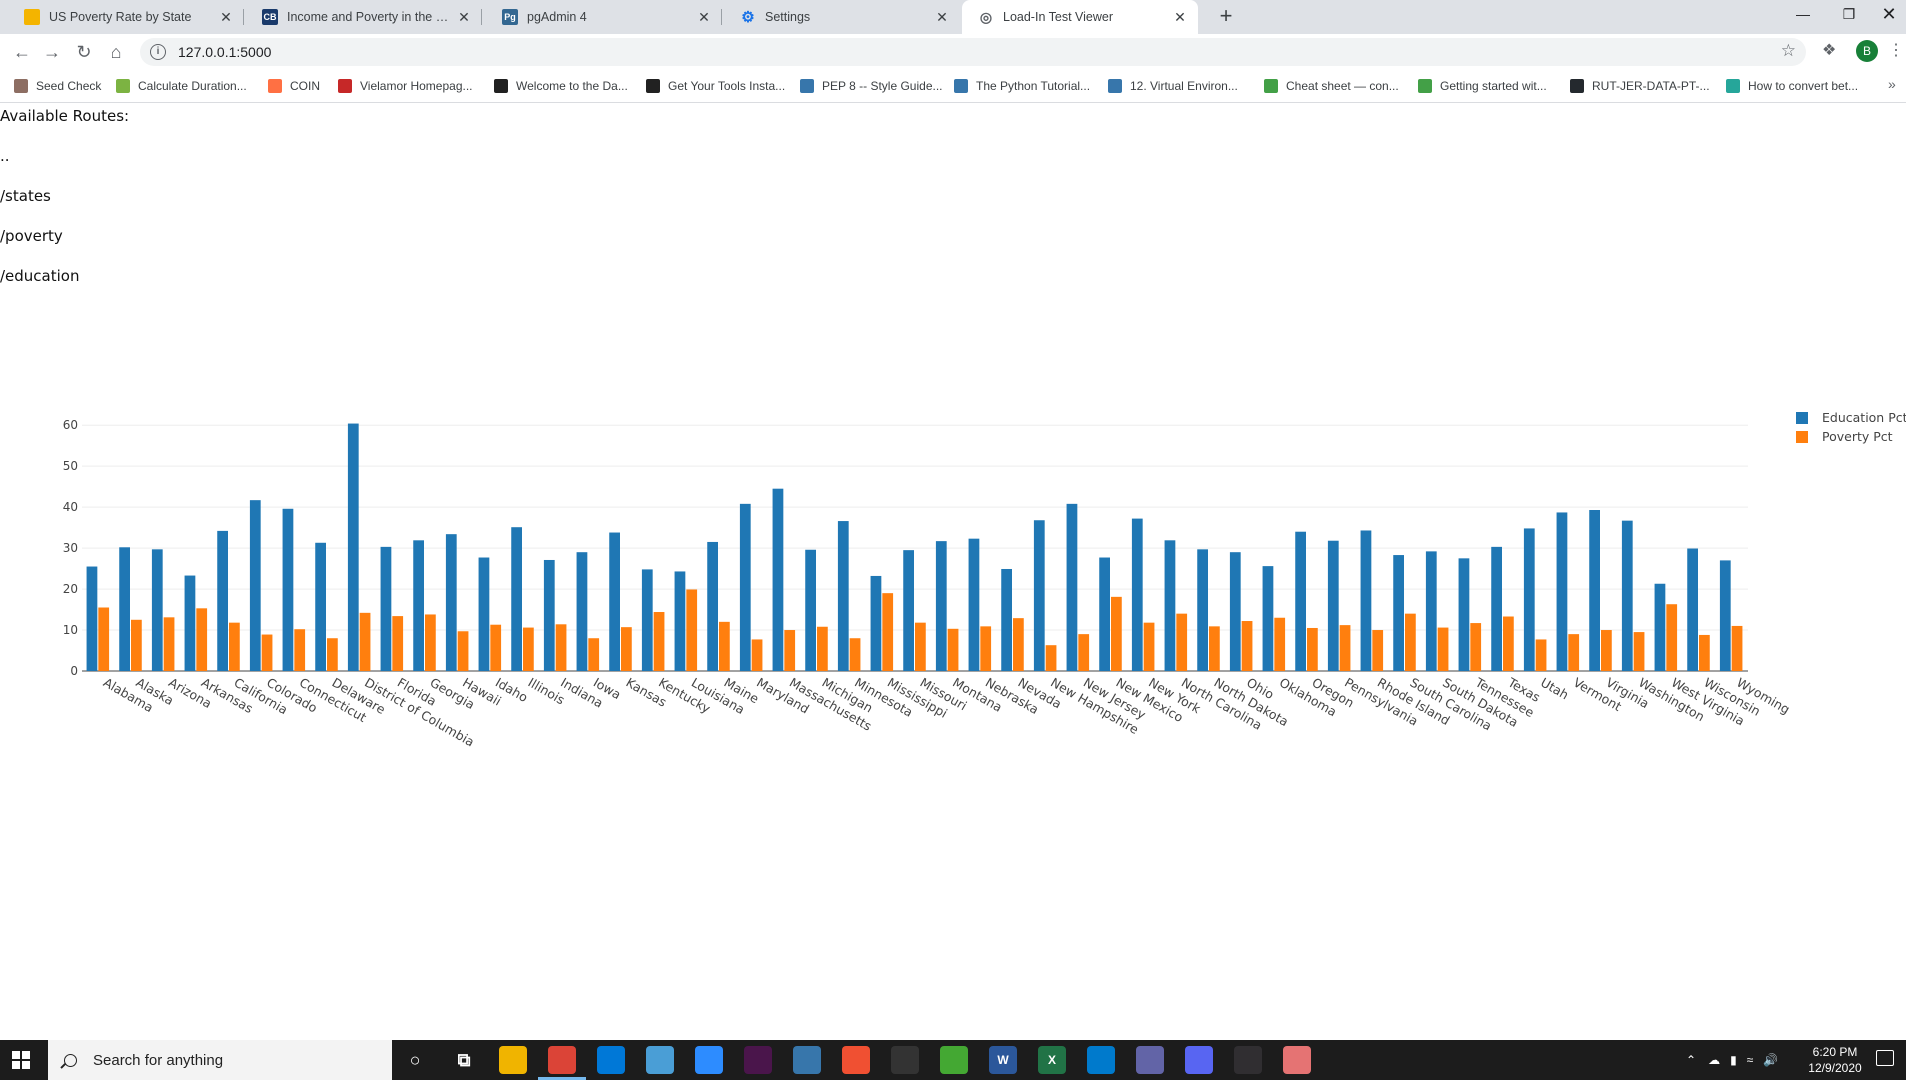 The image size is (1906, 1080). I want to click on battery-icon: ▮, so click(1733, 1060).